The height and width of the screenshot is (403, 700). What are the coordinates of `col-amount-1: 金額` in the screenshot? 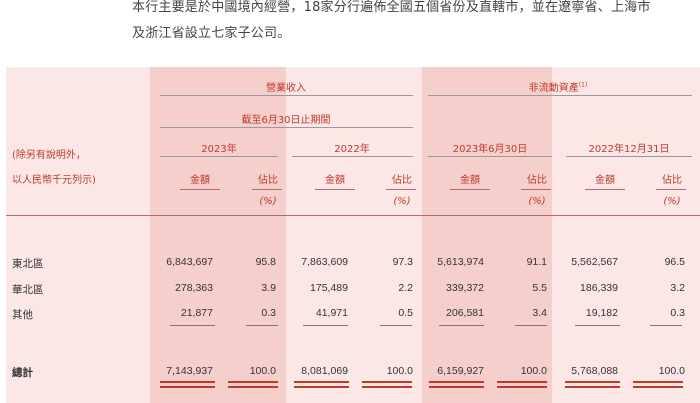 It's located at (200, 180).